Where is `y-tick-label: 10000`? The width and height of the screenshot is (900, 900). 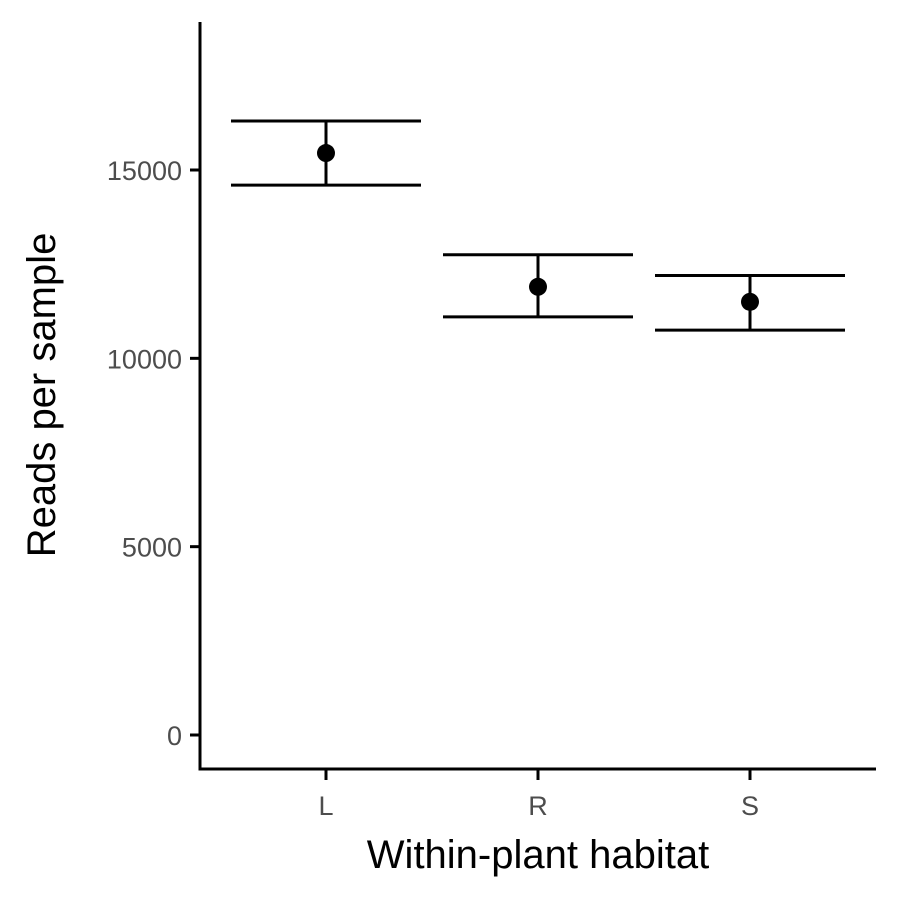 y-tick-label: 10000 is located at coordinates (144, 359).